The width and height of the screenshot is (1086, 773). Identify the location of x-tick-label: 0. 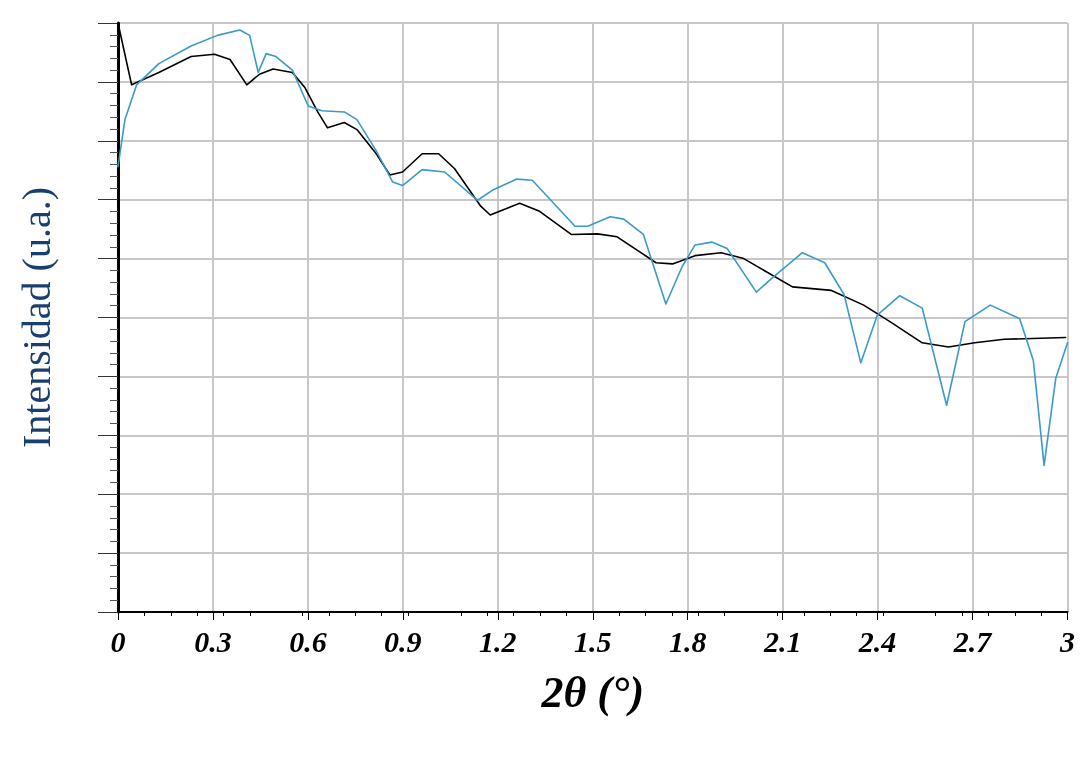
(118, 641).